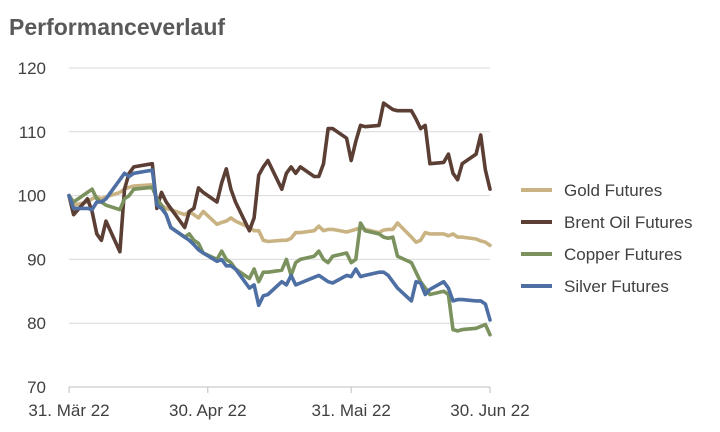 Image resolution: width=720 pixels, height=432 pixels. I want to click on legend-label: Gold Futures, so click(613, 190).